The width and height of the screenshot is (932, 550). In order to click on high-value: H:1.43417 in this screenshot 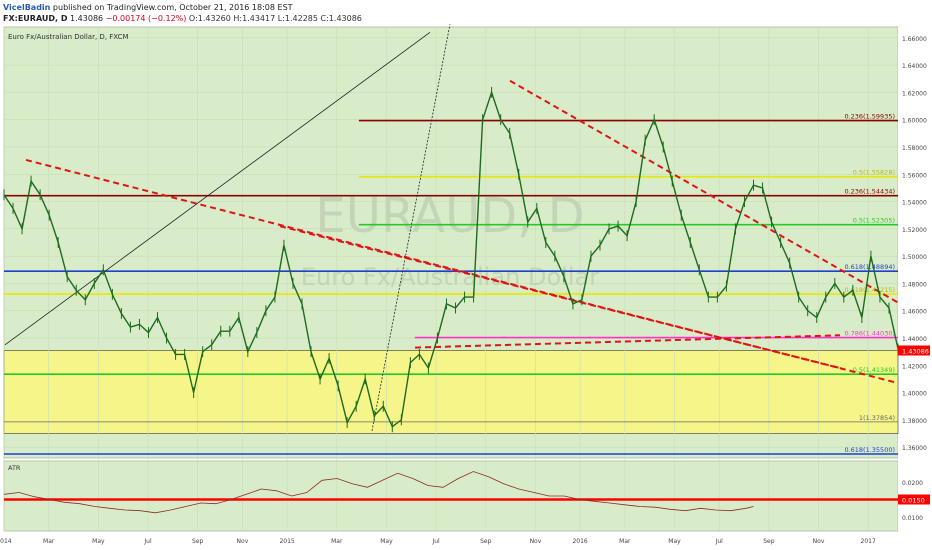, I will do `click(254, 18)`.